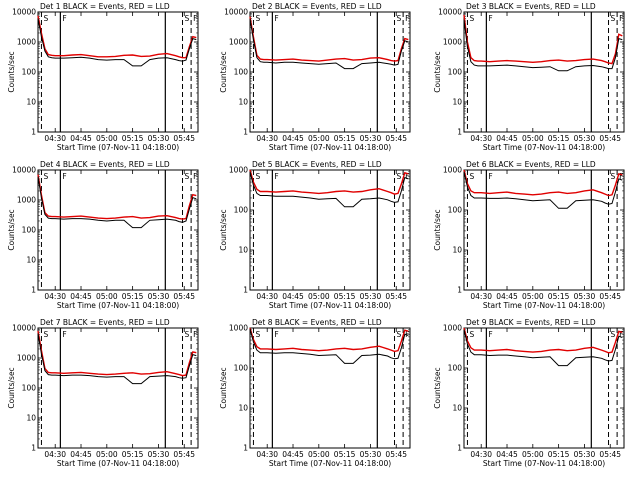  I want to click on panel-title: Det 7 BLACK = Events, RED = LLD, so click(105, 322).